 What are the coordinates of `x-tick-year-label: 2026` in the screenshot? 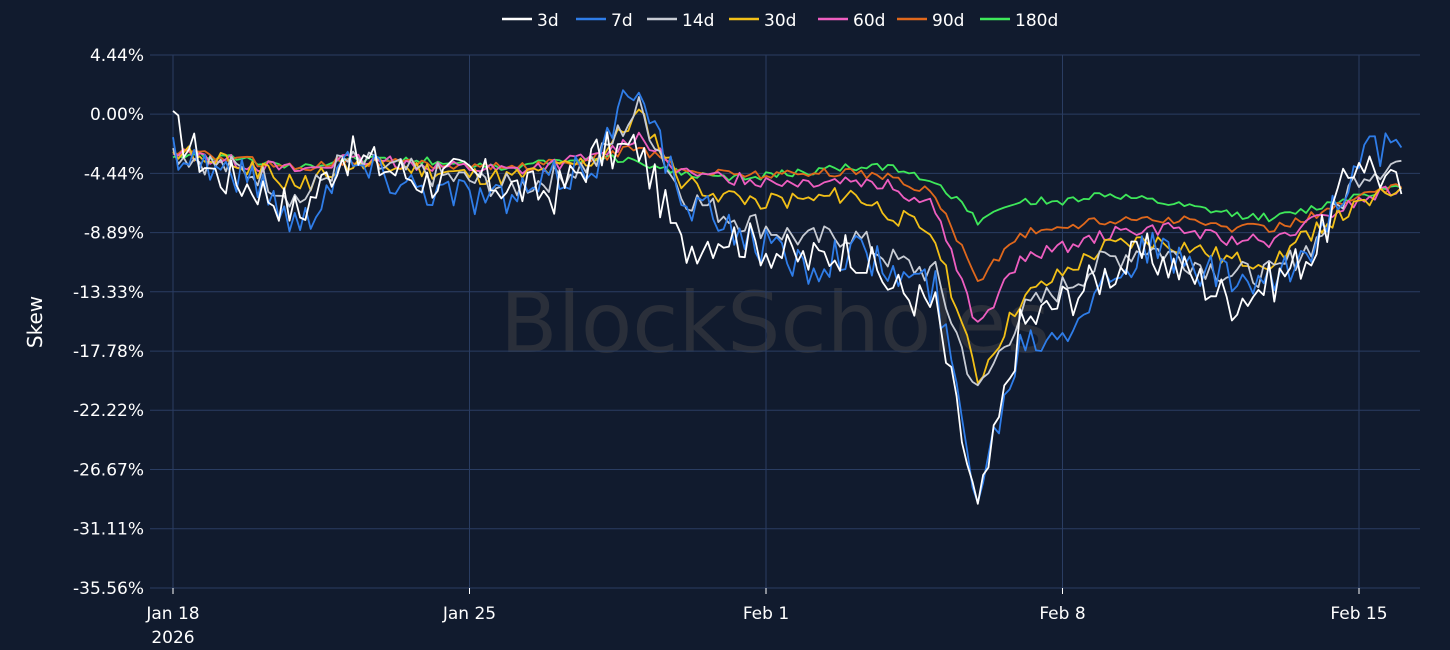 It's located at (172, 638).